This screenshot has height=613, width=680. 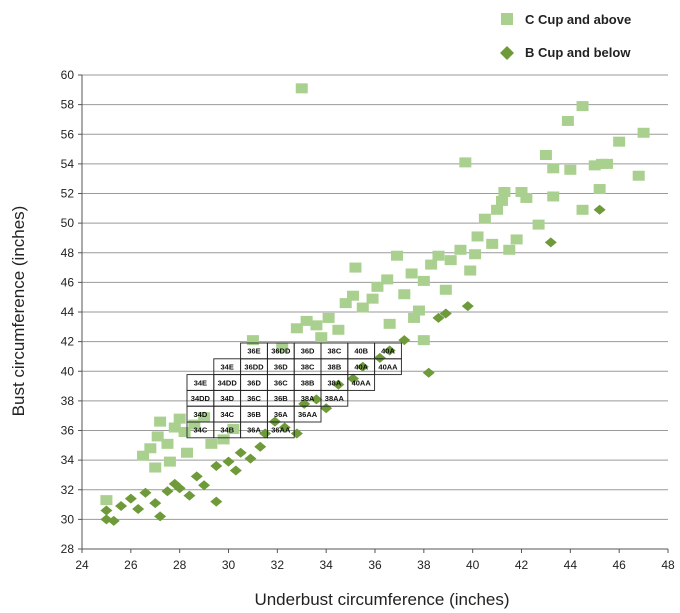 I want to click on size-label-36d-1: 36D, so click(x=281, y=367).